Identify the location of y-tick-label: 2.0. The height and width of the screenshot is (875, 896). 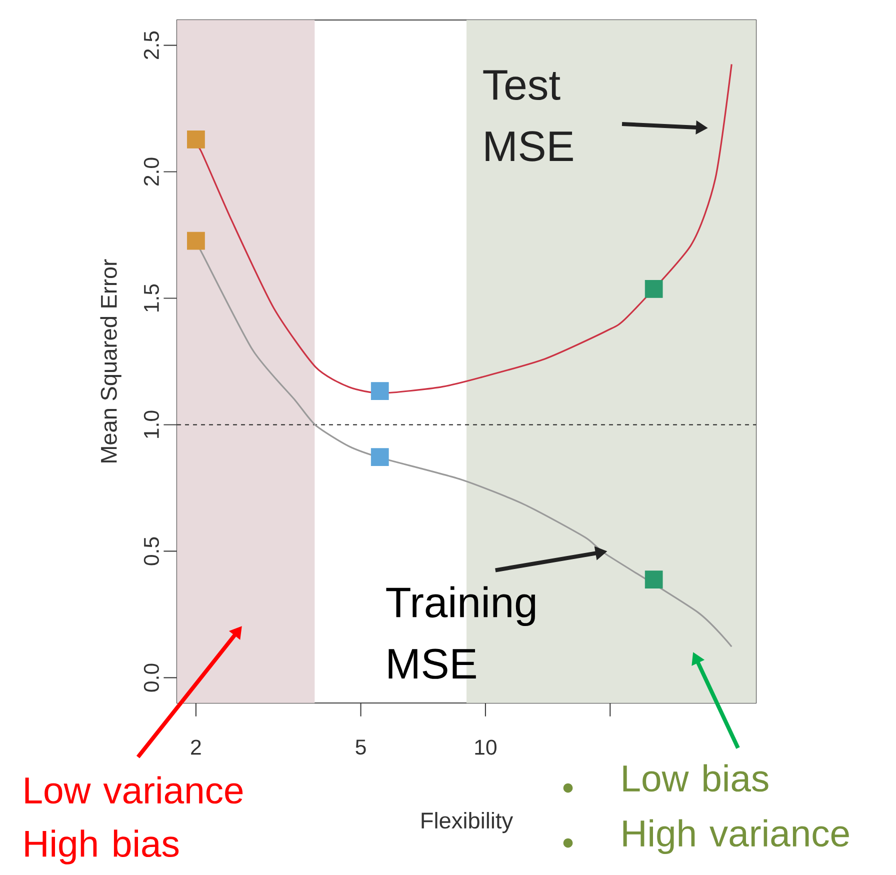
(151, 172).